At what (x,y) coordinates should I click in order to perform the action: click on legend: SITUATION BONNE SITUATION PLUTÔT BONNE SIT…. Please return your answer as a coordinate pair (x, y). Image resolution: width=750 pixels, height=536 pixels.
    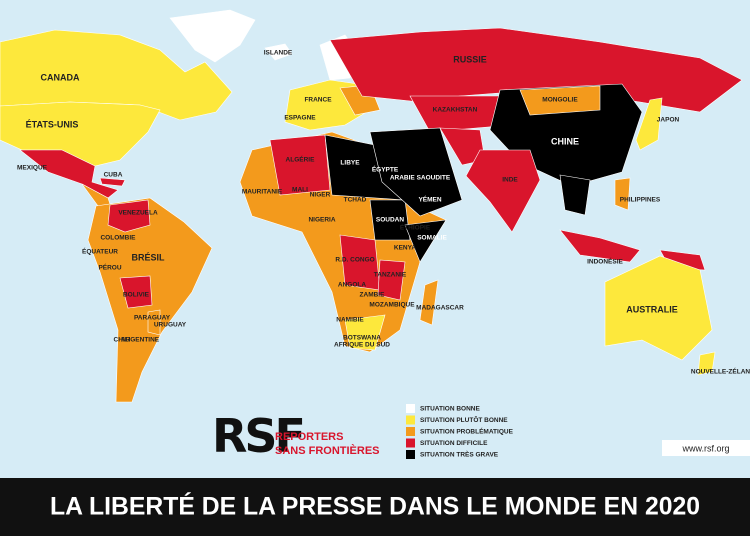
    Looking at the image, I should click on (460, 431).